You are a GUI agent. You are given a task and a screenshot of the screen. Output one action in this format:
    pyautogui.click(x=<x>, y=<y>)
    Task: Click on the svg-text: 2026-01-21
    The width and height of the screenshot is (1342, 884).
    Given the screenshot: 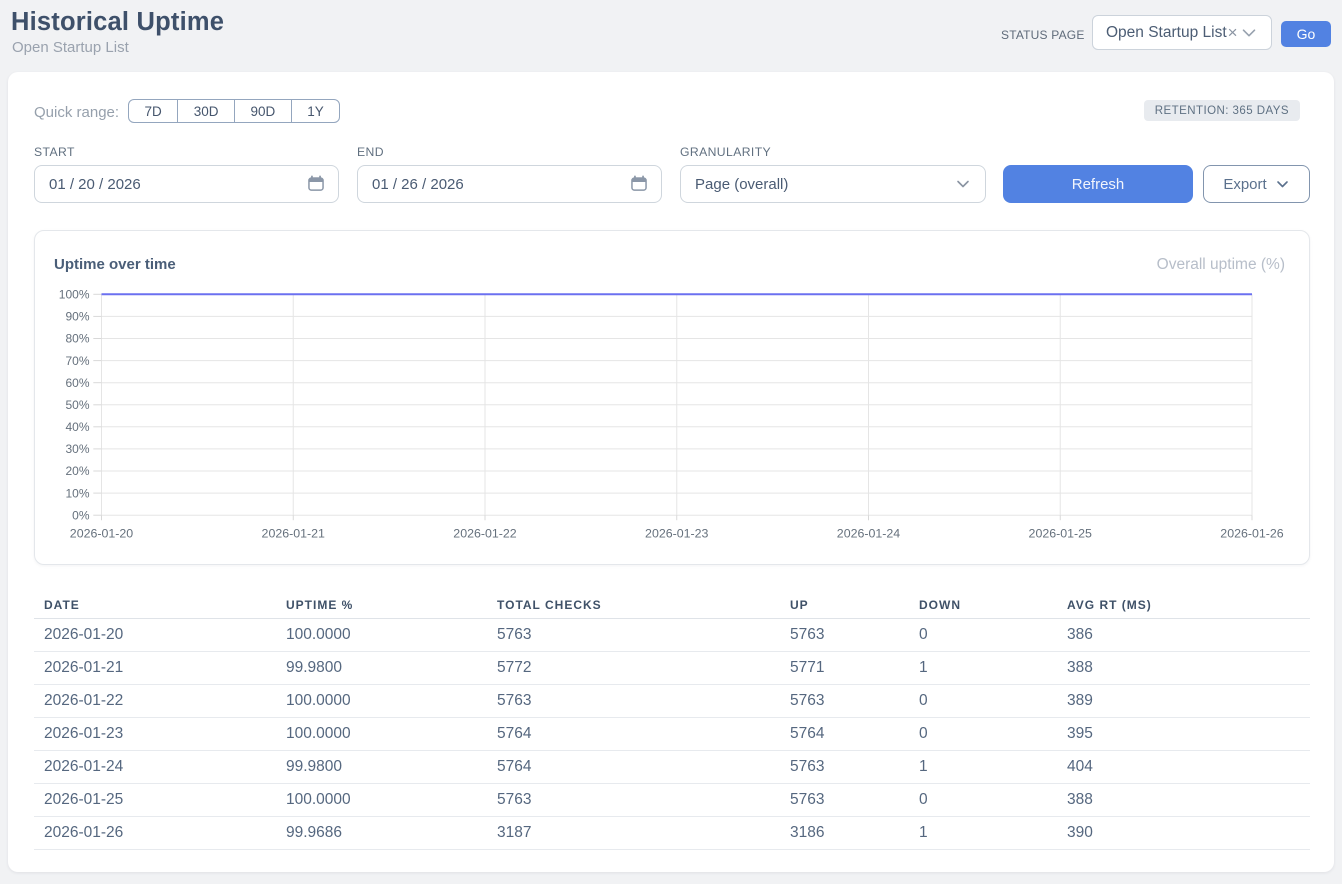 What is the action you would take?
    pyautogui.click(x=293, y=534)
    